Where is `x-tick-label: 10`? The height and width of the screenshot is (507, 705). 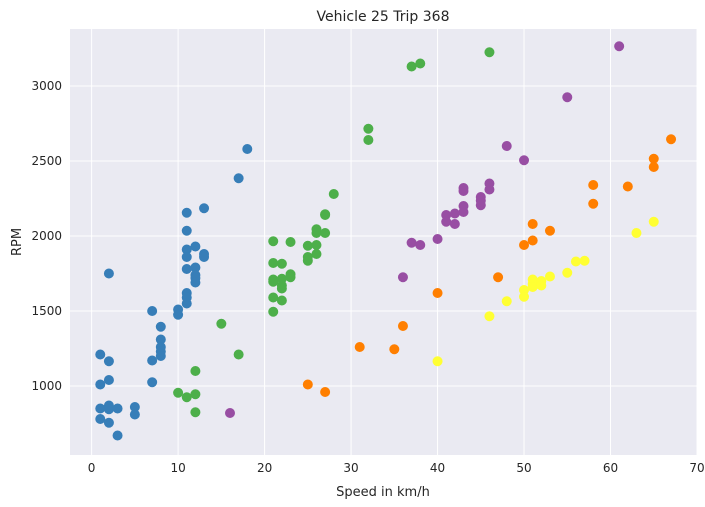
x-tick-label: 10 is located at coordinates (177, 468).